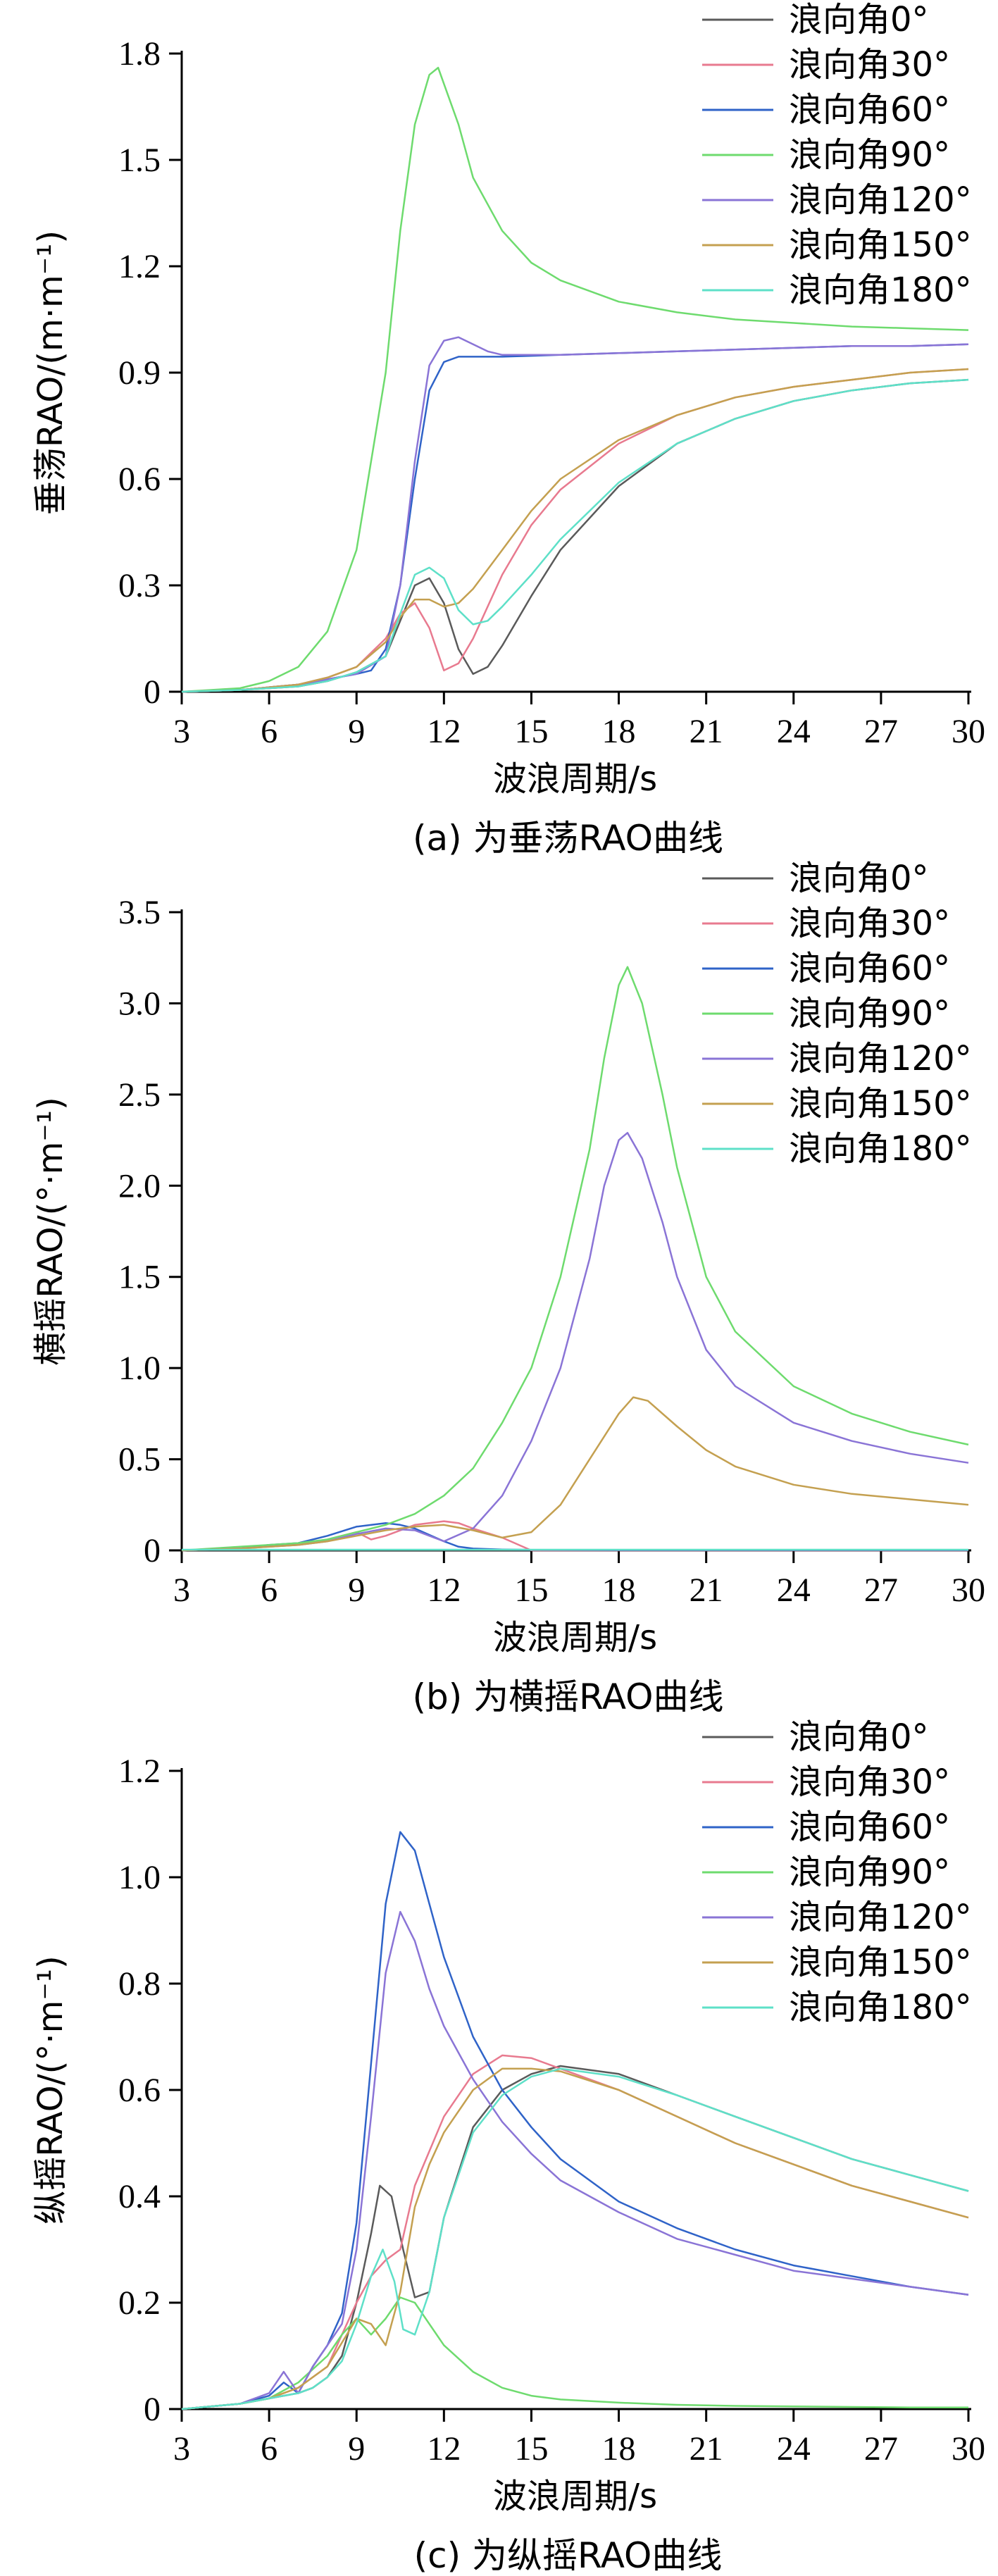 Image resolution: width=998 pixels, height=2576 pixels. I want to click on y-tick-label: 1.8, so click(139, 54).